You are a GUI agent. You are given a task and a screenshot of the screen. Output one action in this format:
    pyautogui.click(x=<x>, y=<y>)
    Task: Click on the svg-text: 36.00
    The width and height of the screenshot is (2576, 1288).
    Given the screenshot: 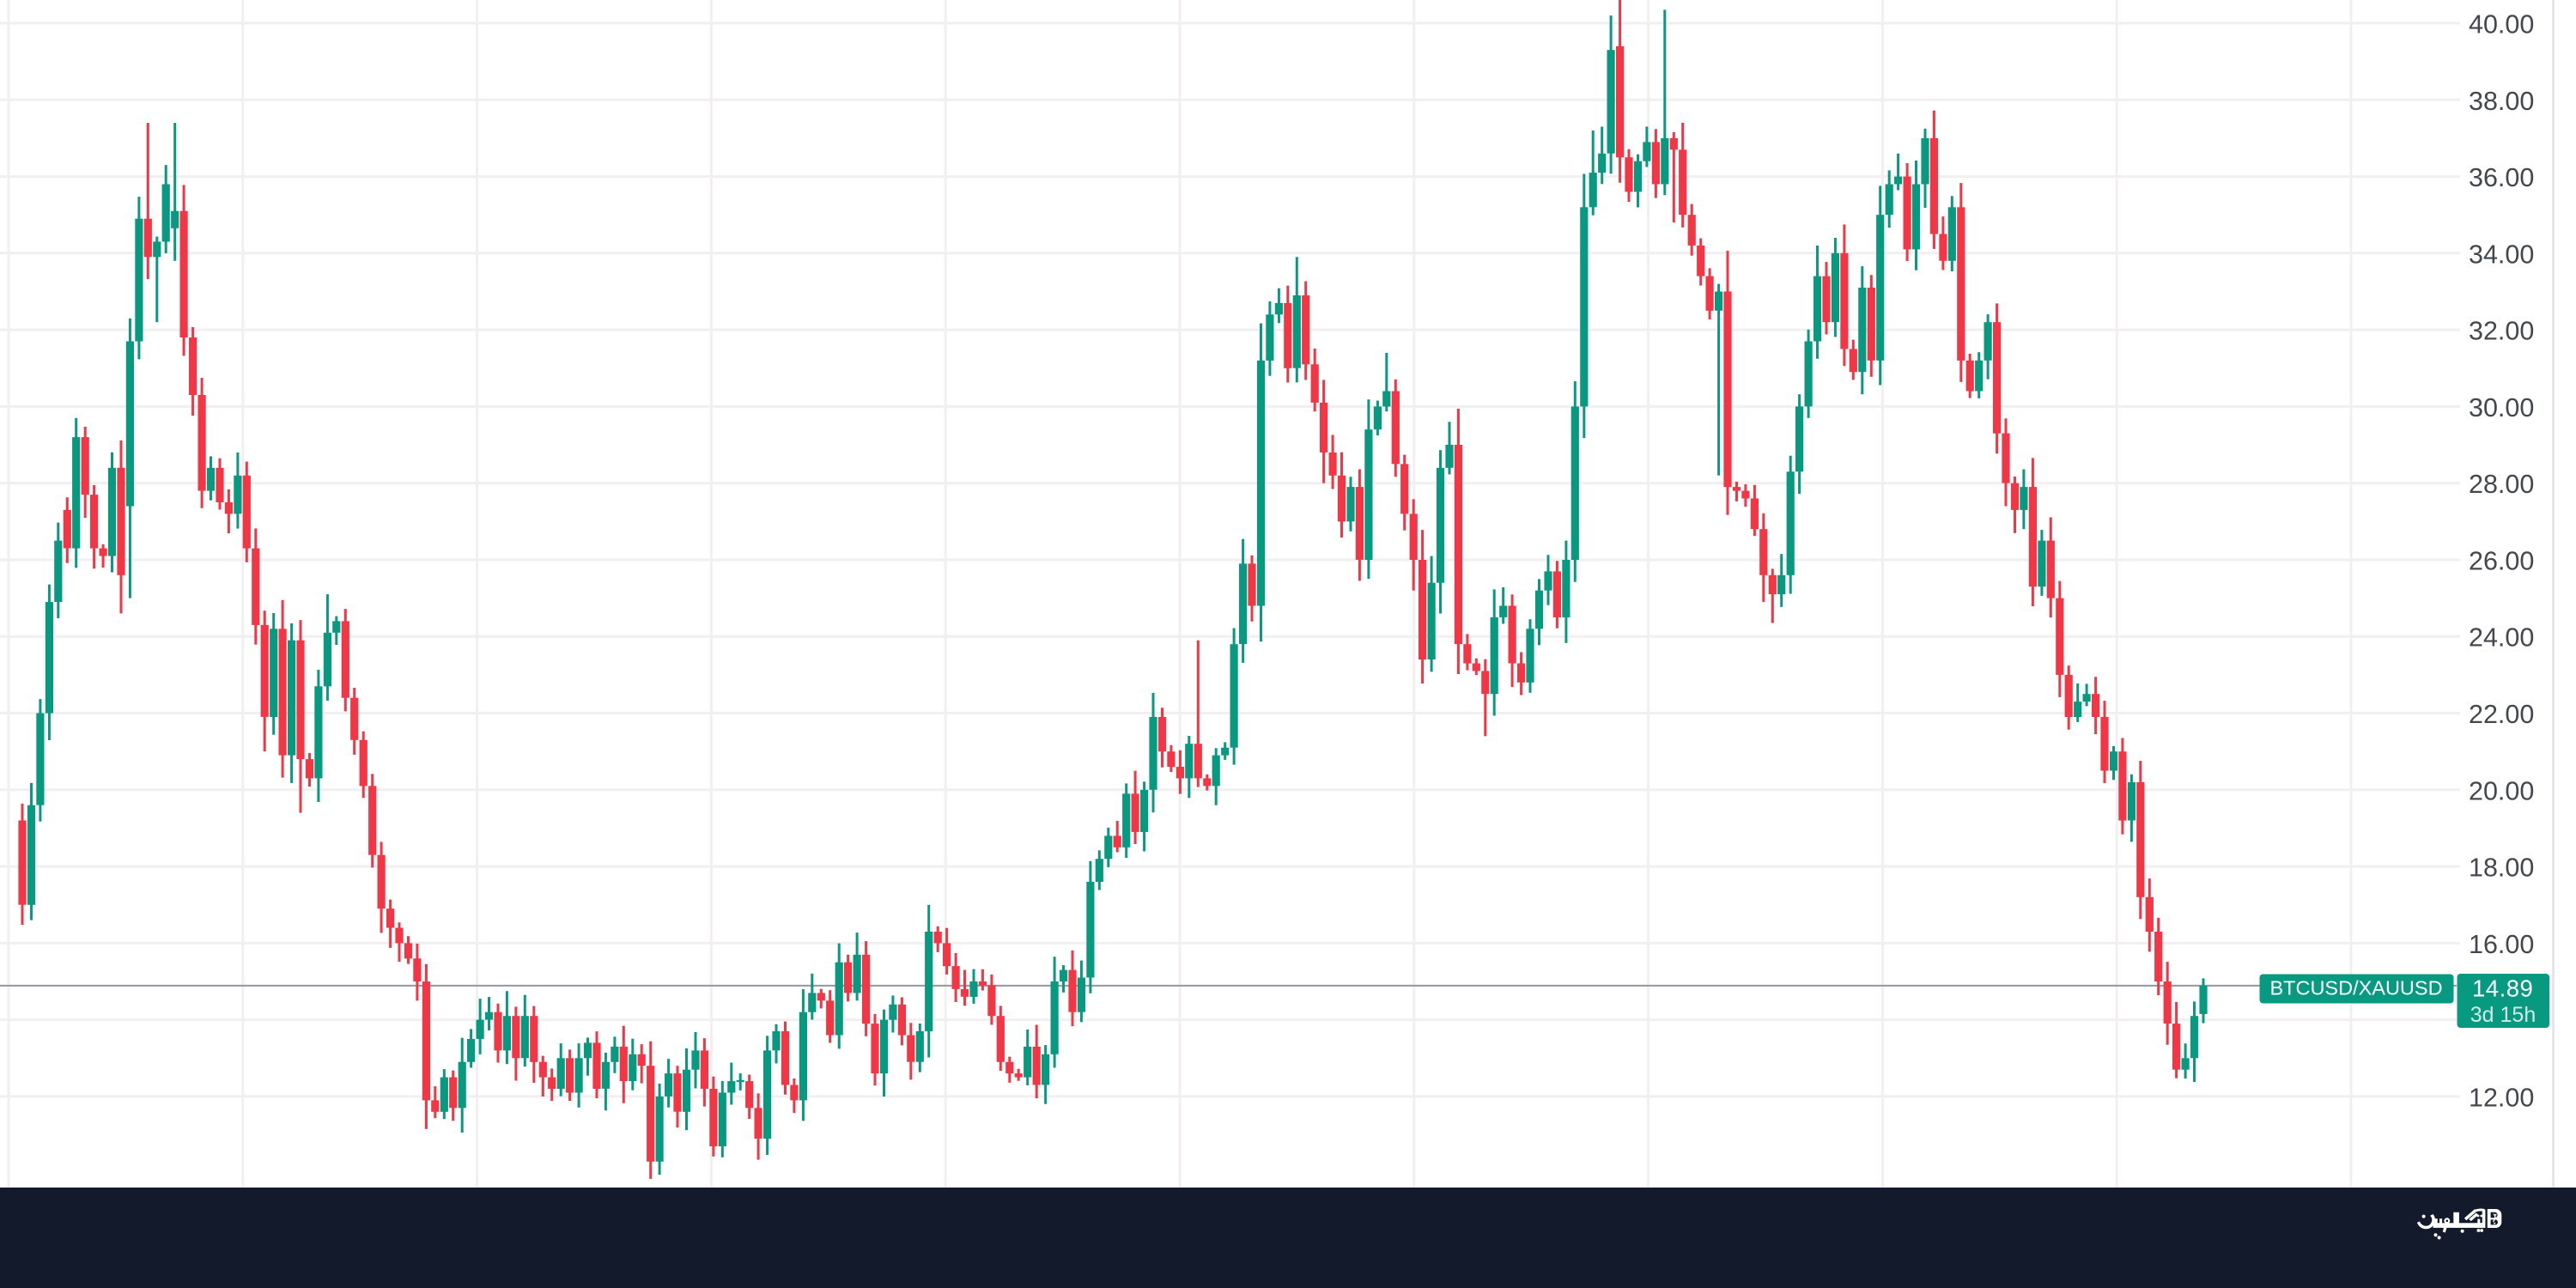 What is the action you would take?
    pyautogui.click(x=2501, y=177)
    